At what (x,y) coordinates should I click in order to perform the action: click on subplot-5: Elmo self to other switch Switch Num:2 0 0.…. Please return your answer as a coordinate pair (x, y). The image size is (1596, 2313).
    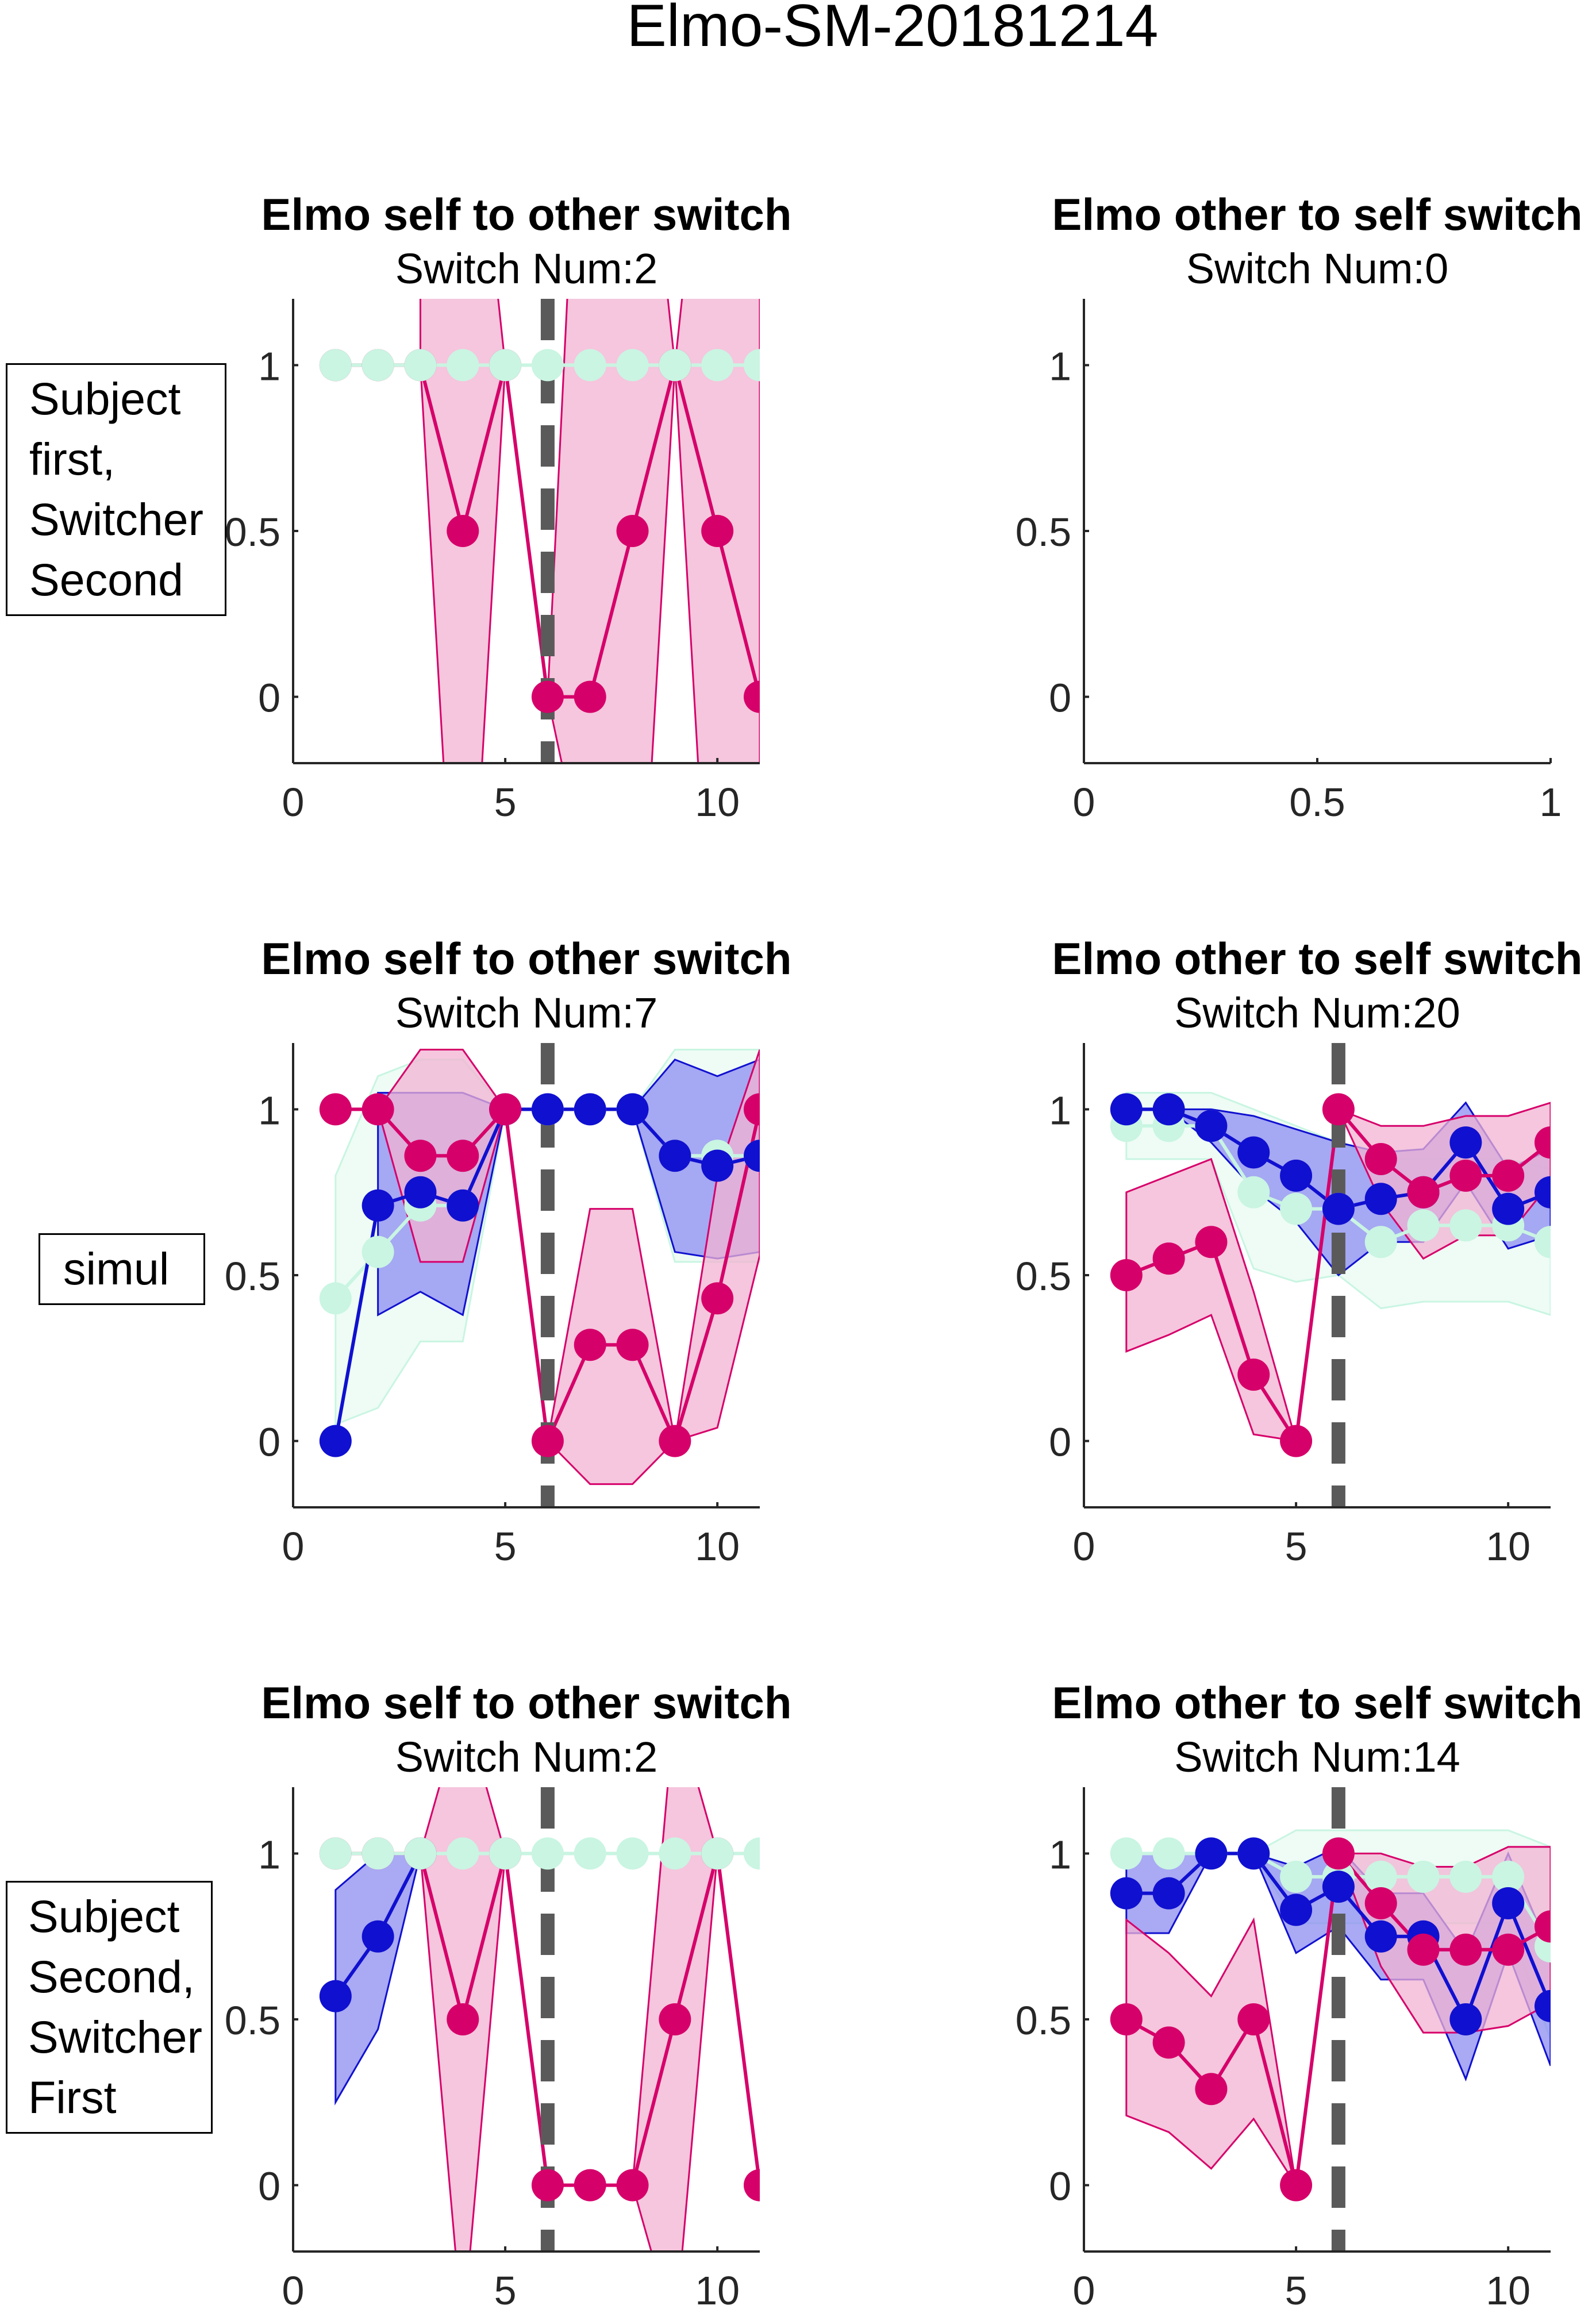
    Looking at the image, I should click on (508, 1995).